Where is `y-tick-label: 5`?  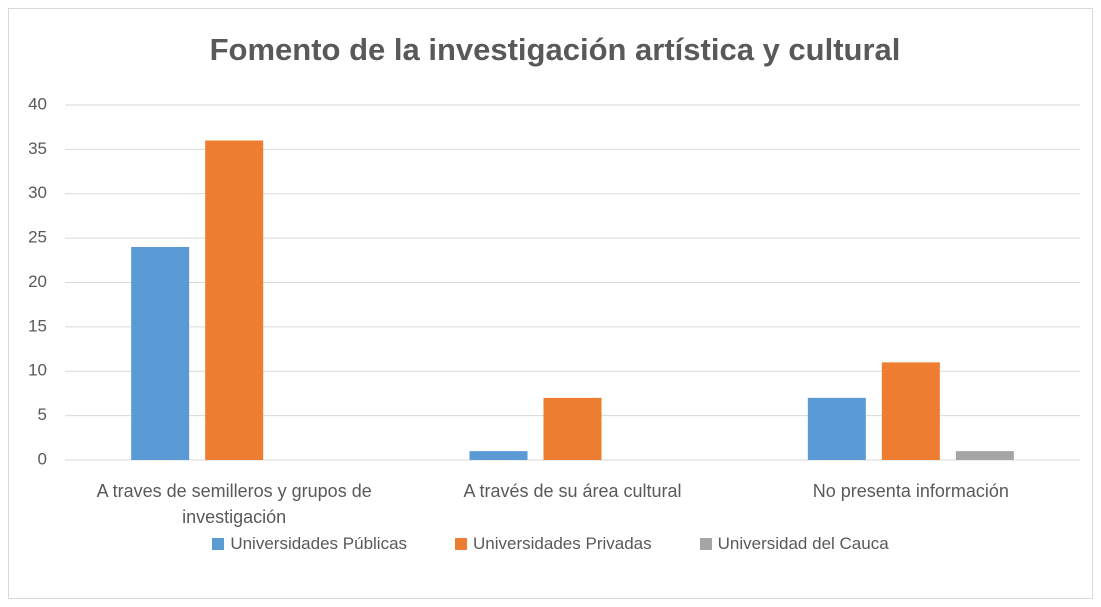
y-tick-label: 5 is located at coordinates (42, 414).